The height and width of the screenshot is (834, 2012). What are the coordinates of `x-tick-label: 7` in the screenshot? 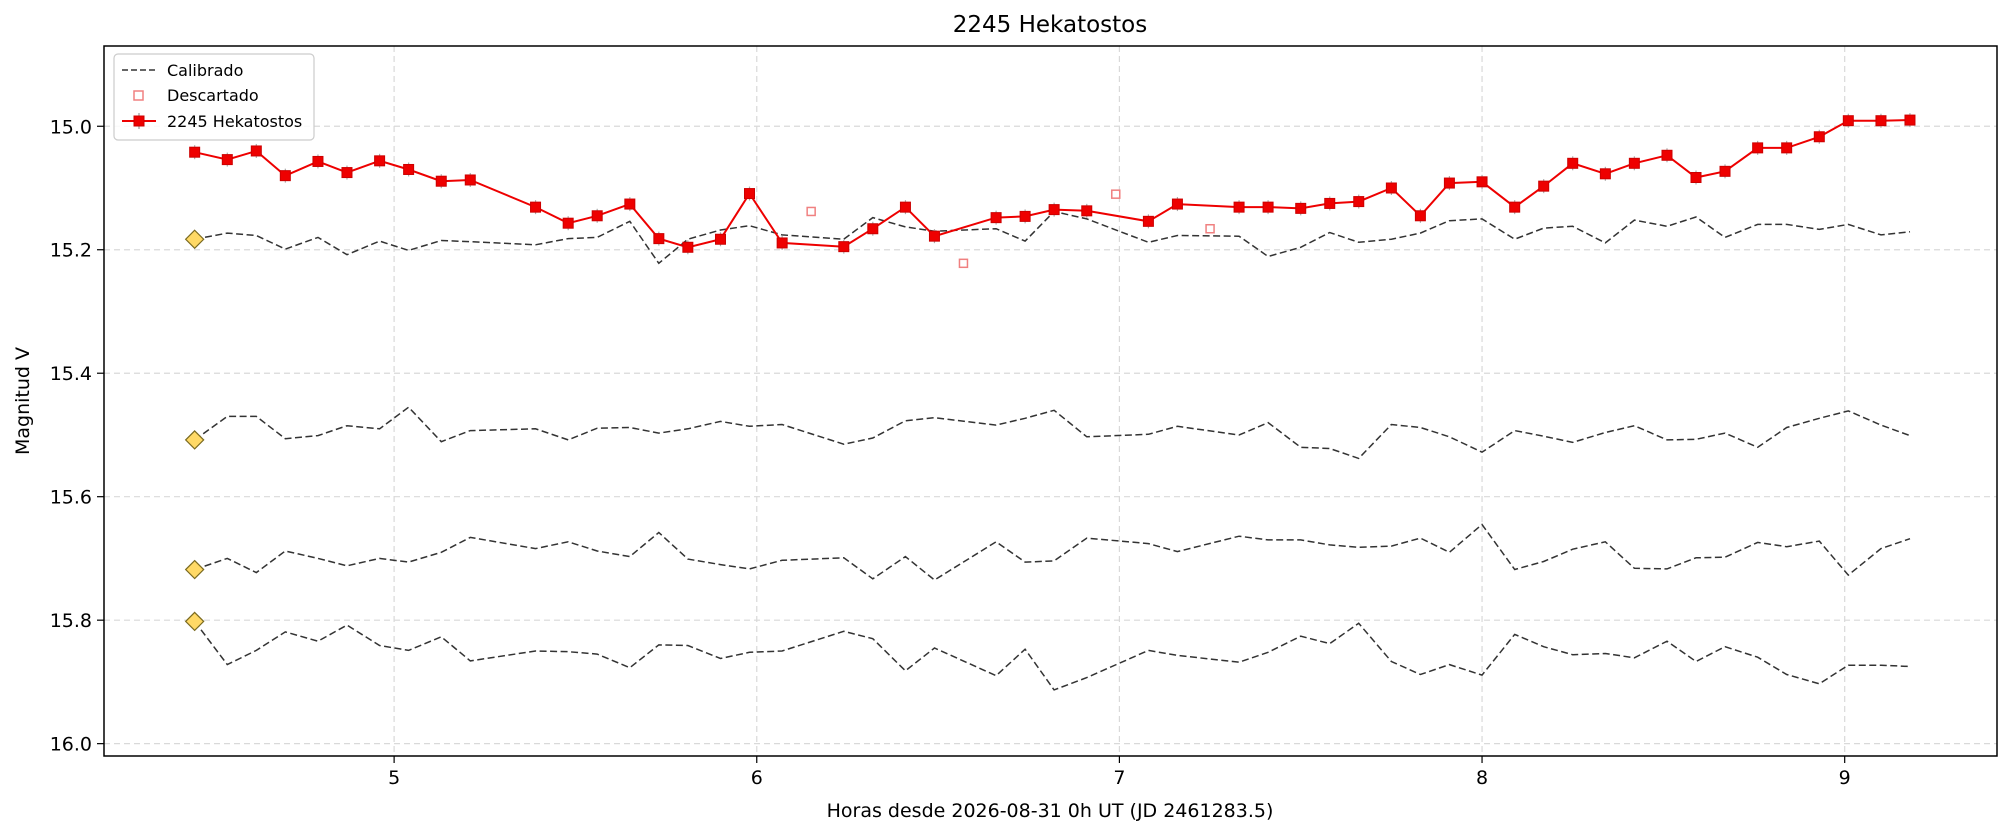 It's located at (1119, 778).